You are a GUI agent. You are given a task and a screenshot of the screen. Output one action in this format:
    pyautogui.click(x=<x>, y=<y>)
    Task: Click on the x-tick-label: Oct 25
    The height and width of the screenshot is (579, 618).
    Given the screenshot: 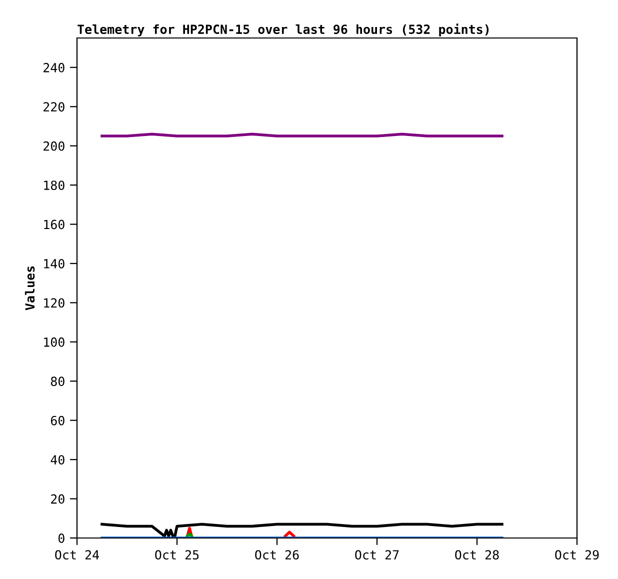 What is the action you would take?
    pyautogui.click(x=177, y=555)
    